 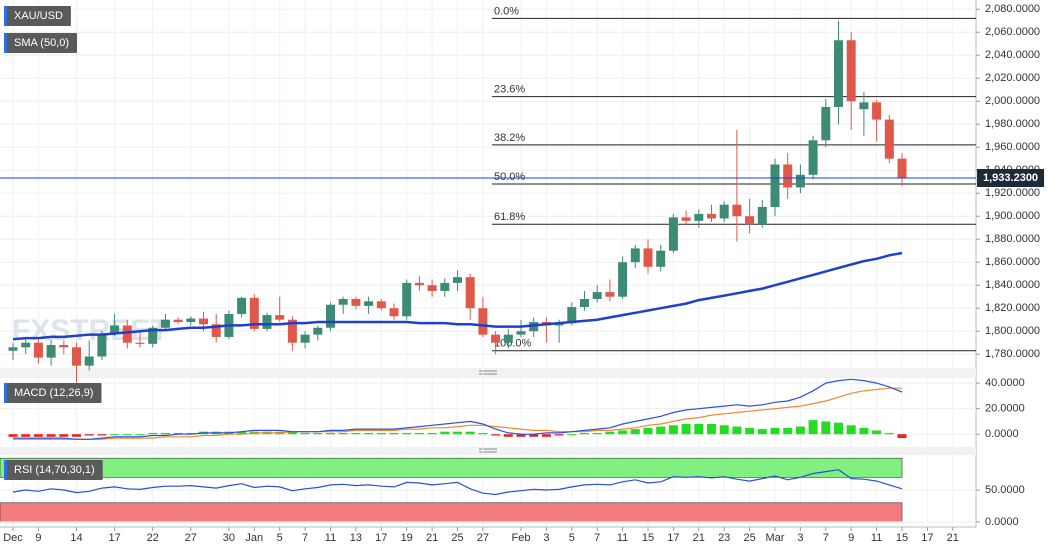 I want to click on y-tick-label: 1,800.0000, so click(x=1012, y=331).